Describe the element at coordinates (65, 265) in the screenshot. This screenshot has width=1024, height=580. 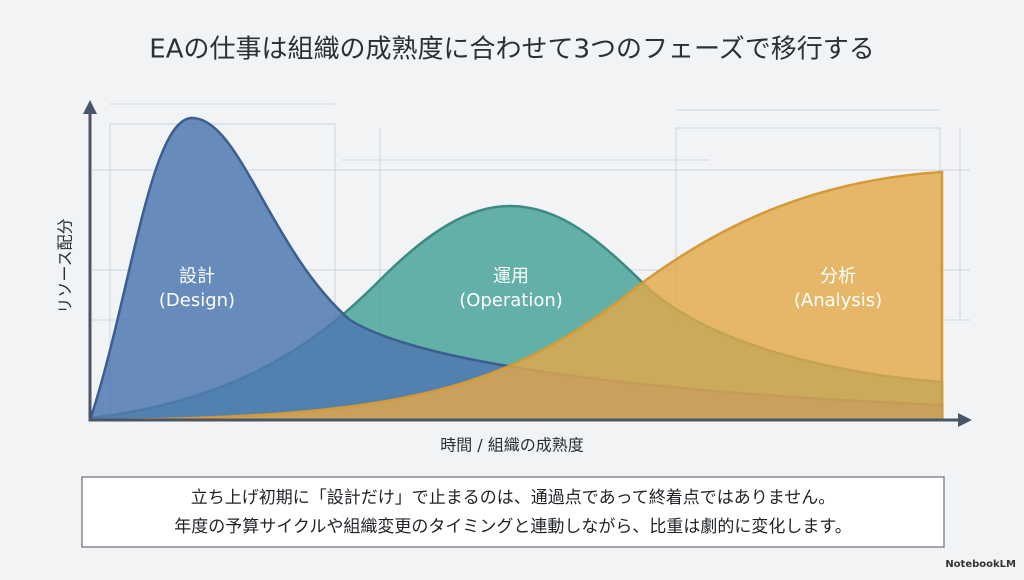
I see `y-axis-label: リソース配分` at that location.